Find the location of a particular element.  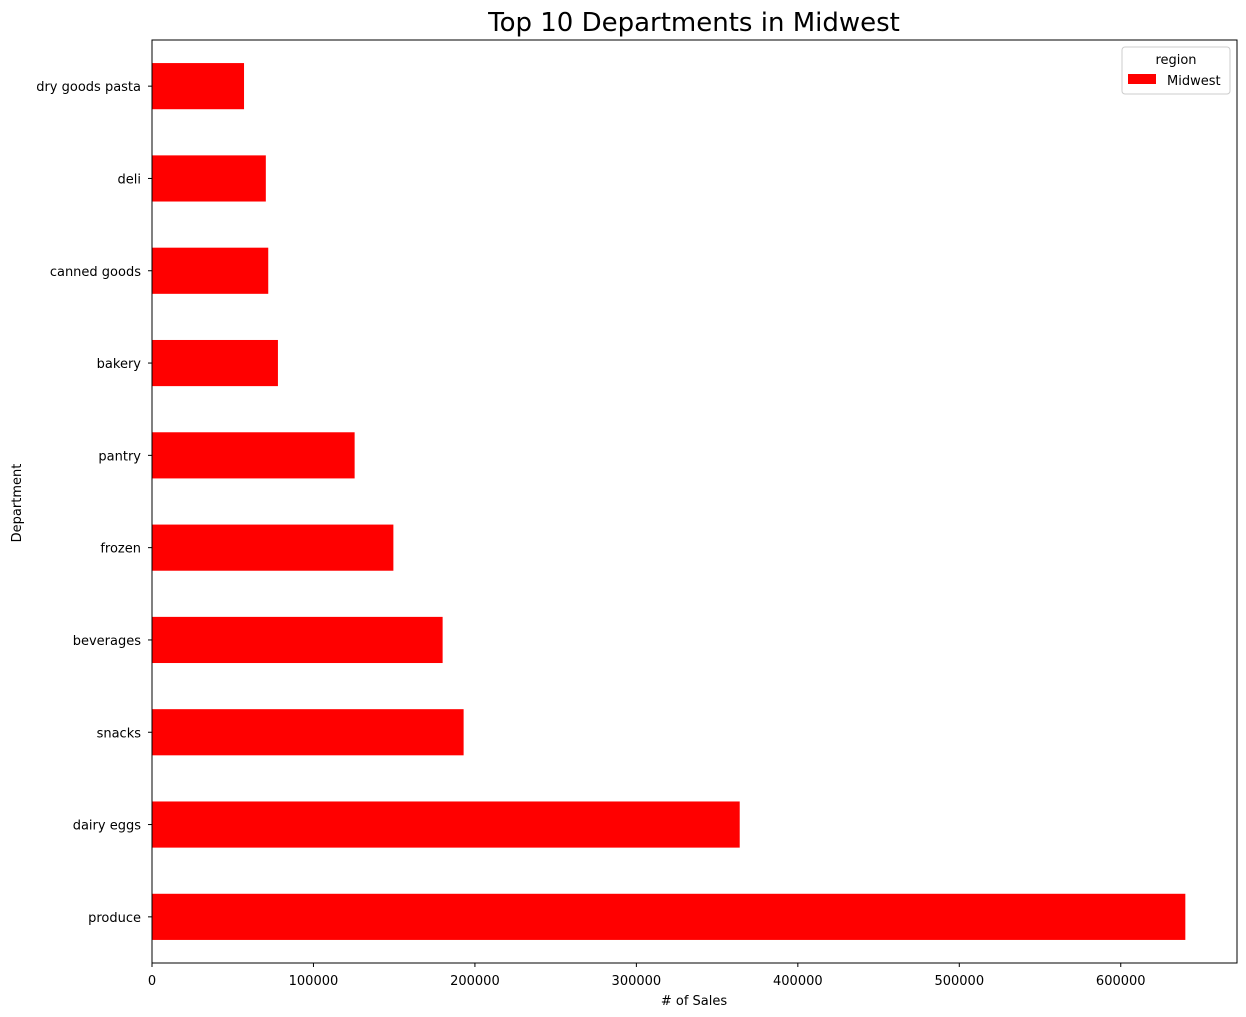

legend-title: region is located at coordinates (1175, 60).